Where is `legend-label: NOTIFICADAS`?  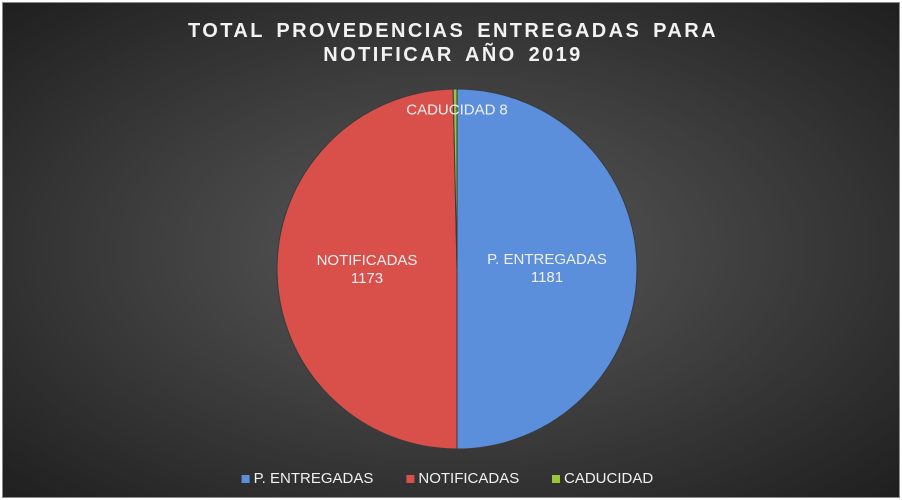
legend-label: NOTIFICADAS is located at coordinates (468, 478).